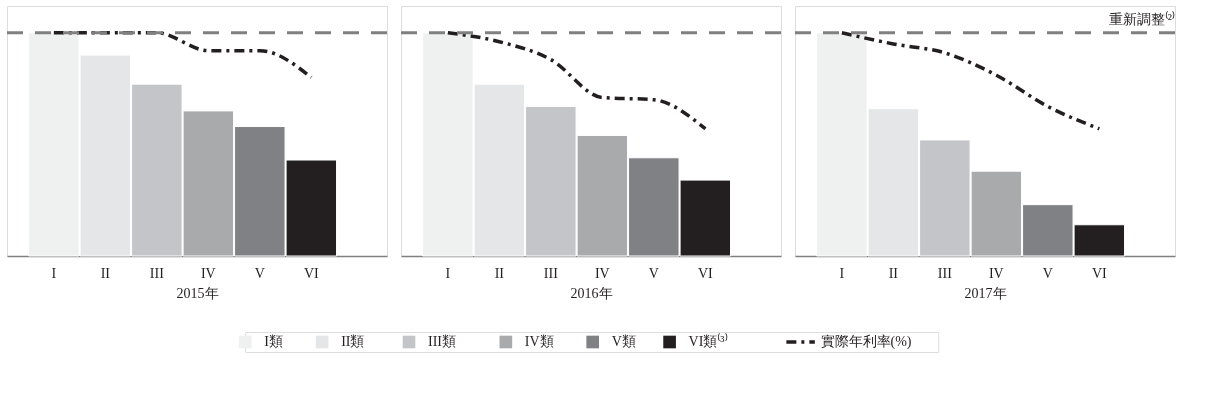  I want to click on x-axis-title: 2017年, so click(985, 293).